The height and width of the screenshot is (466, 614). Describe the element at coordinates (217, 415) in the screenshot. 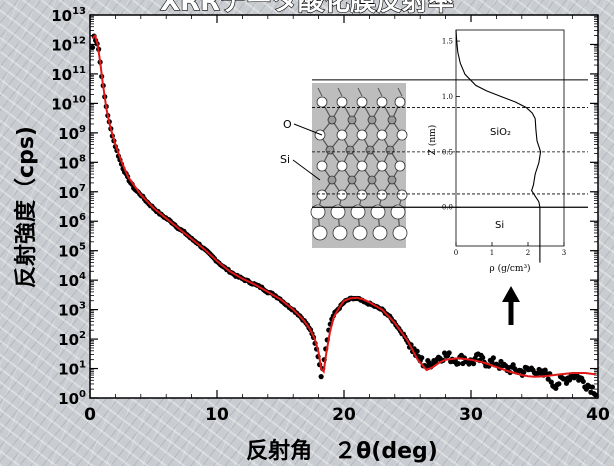

I see `x-tick-label: 10` at that location.